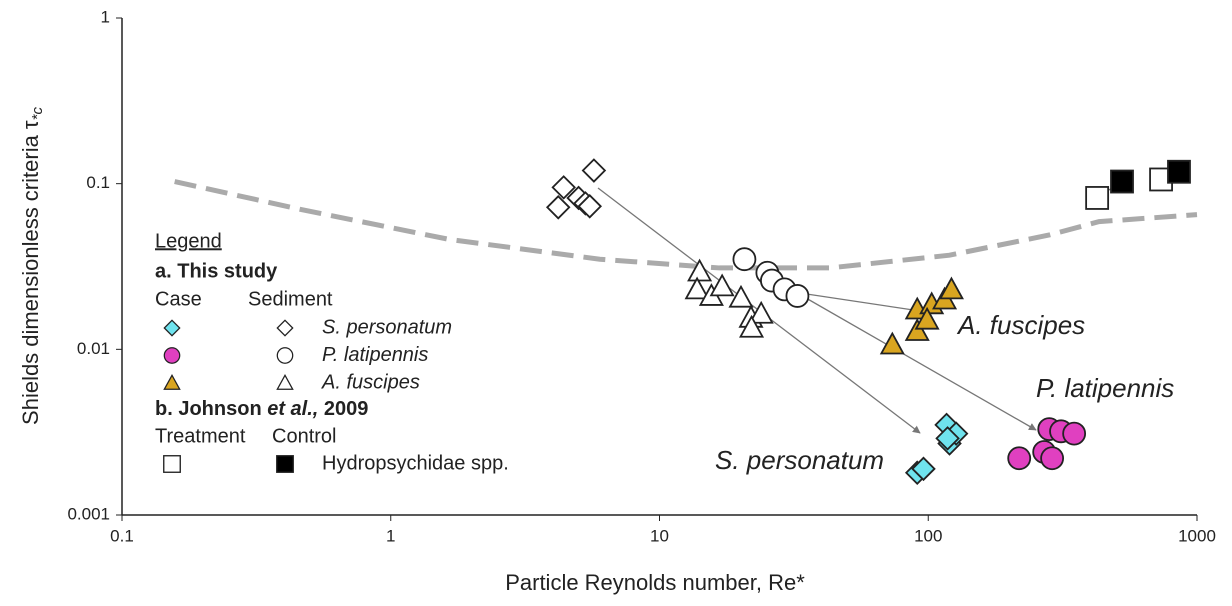 The image size is (1232, 606). What do you see at coordinates (30, 272) in the screenshot?
I see `y-axis-title-main: Shields dimensionless criteria τ` at bounding box center [30, 272].